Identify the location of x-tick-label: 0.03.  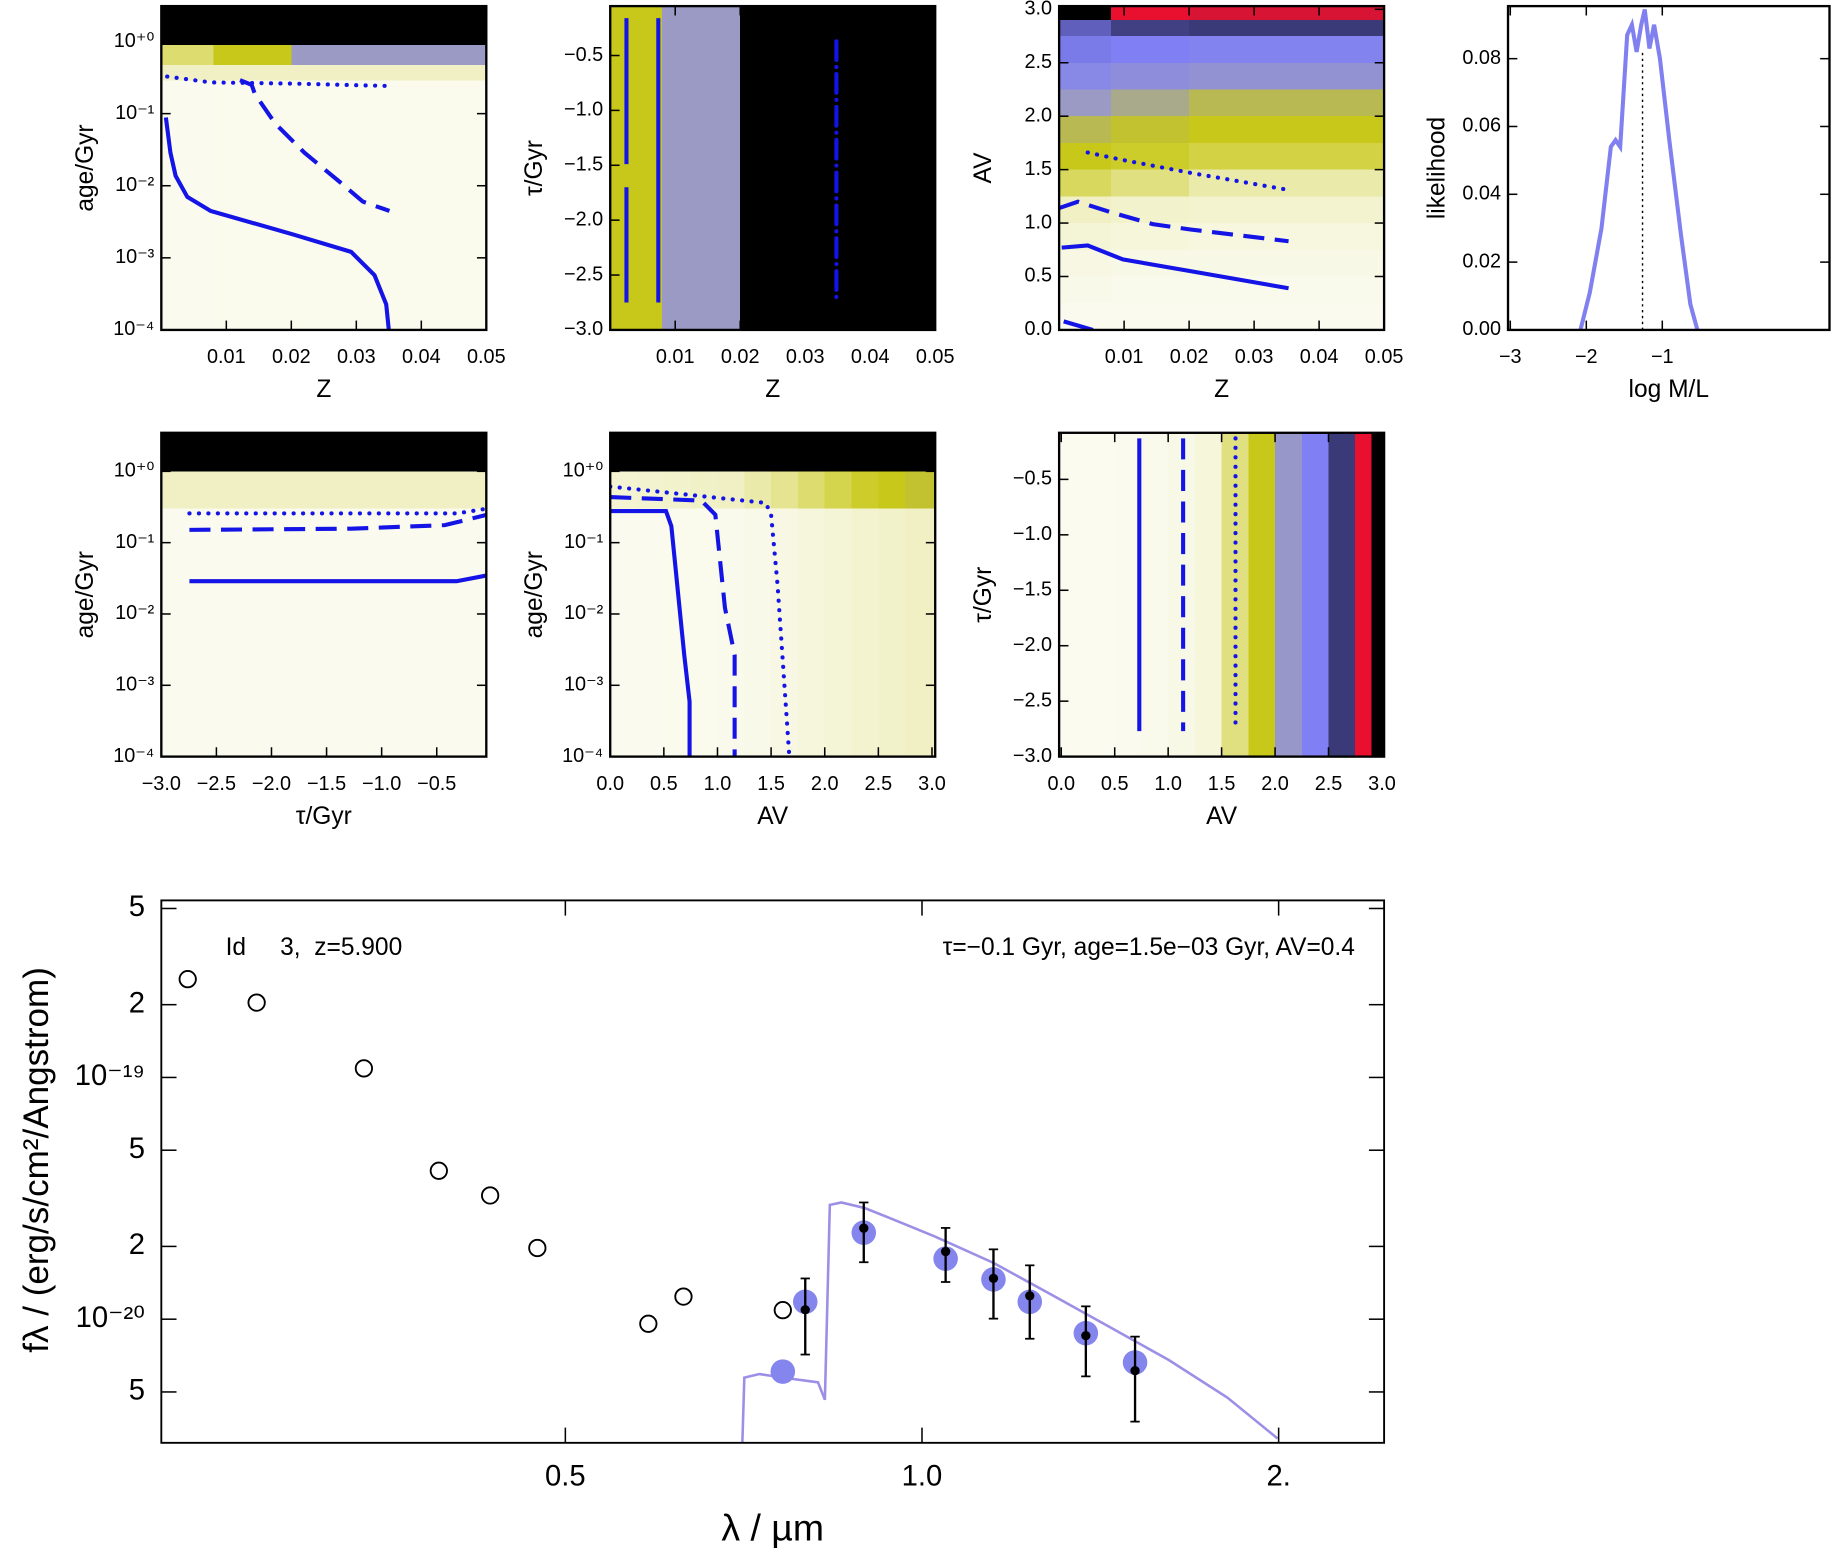
(356, 357).